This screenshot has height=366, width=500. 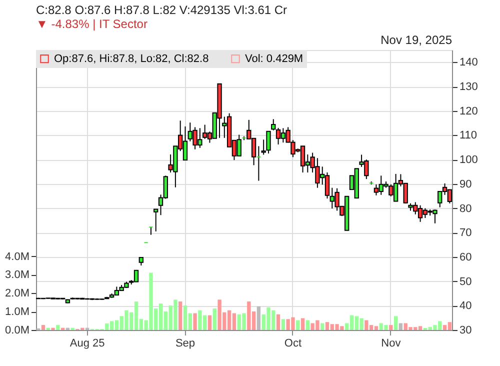 I want to click on chart-subtitle: ▼ -4.83% | IT Sector, so click(x=92, y=24).